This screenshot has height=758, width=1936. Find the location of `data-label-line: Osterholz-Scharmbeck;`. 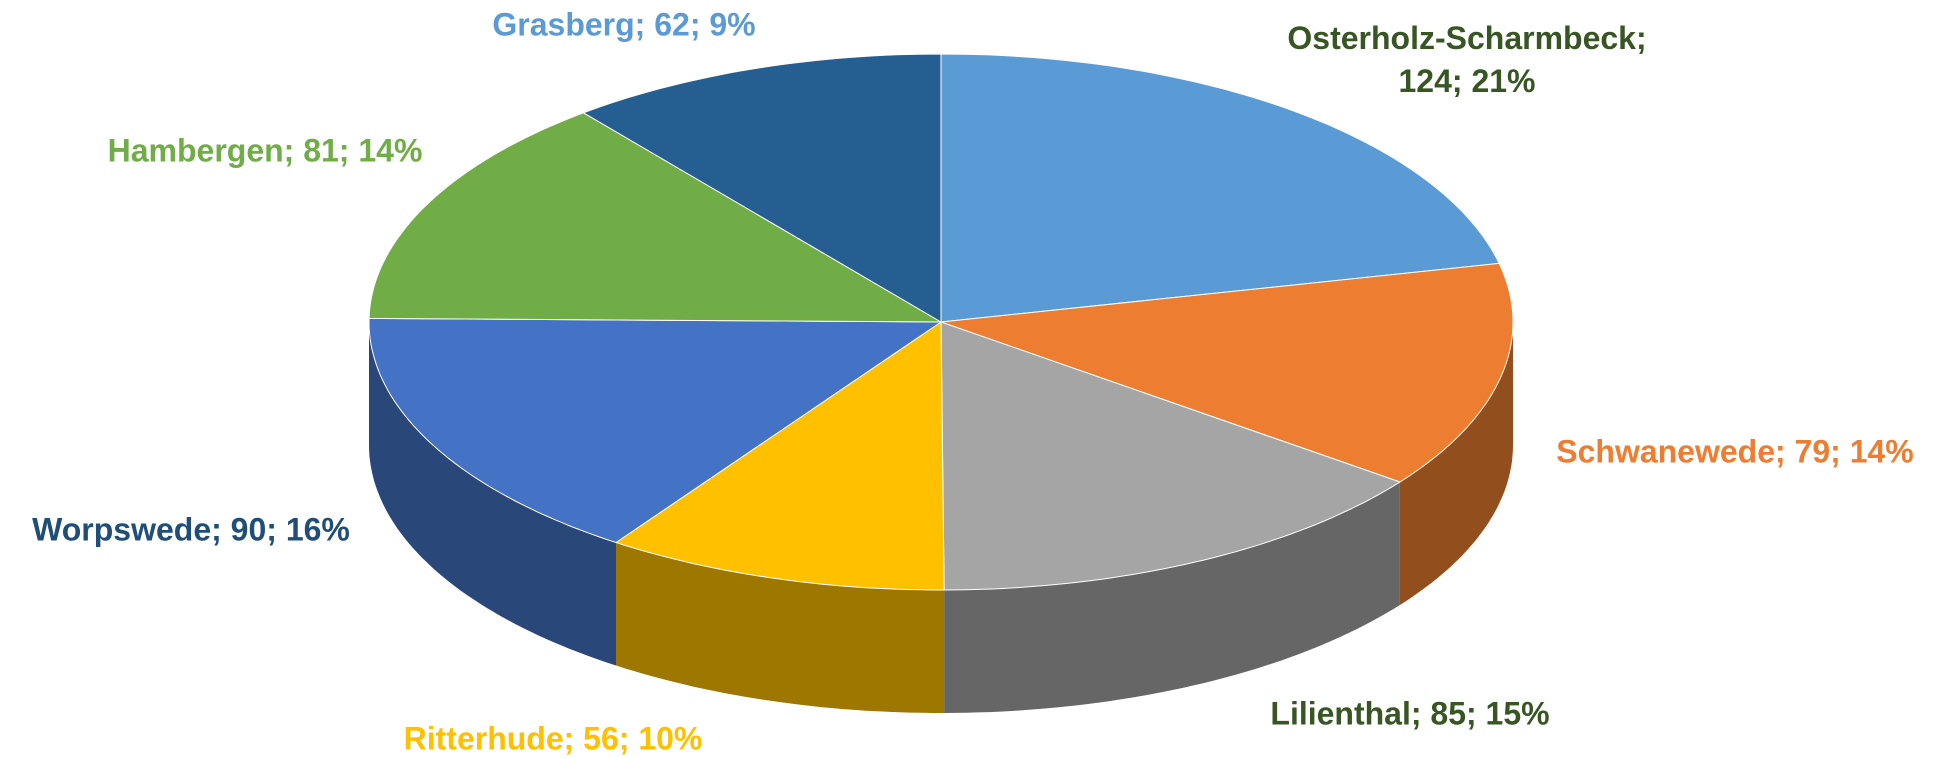

data-label-line: Osterholz-Scharmbeck; is located at coordinates (1466, 38).